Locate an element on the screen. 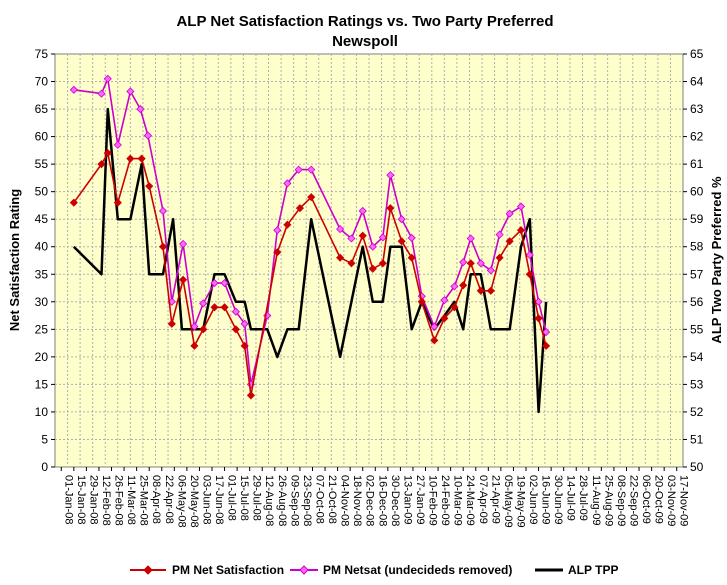 The width and height of the screenshot is (727, 585). y-tick-label: 75 is located at coordinates (42, 54).